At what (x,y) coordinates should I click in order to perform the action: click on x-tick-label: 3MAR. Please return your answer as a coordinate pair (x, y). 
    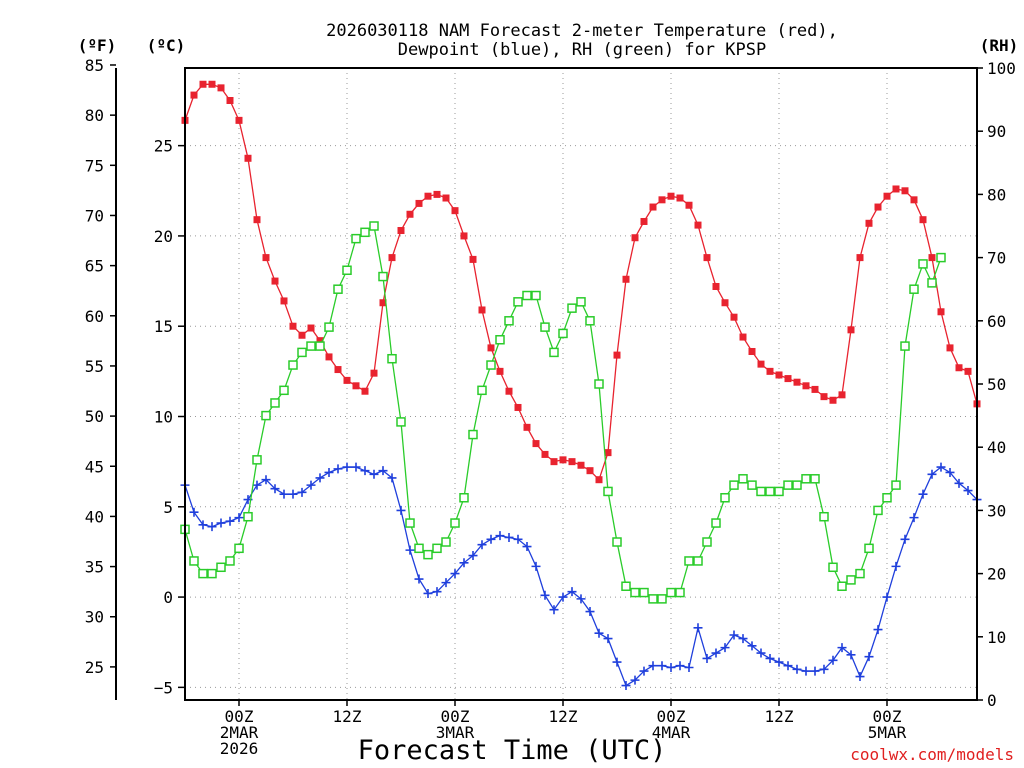
    Looking at the image, I should click on (455, 732).